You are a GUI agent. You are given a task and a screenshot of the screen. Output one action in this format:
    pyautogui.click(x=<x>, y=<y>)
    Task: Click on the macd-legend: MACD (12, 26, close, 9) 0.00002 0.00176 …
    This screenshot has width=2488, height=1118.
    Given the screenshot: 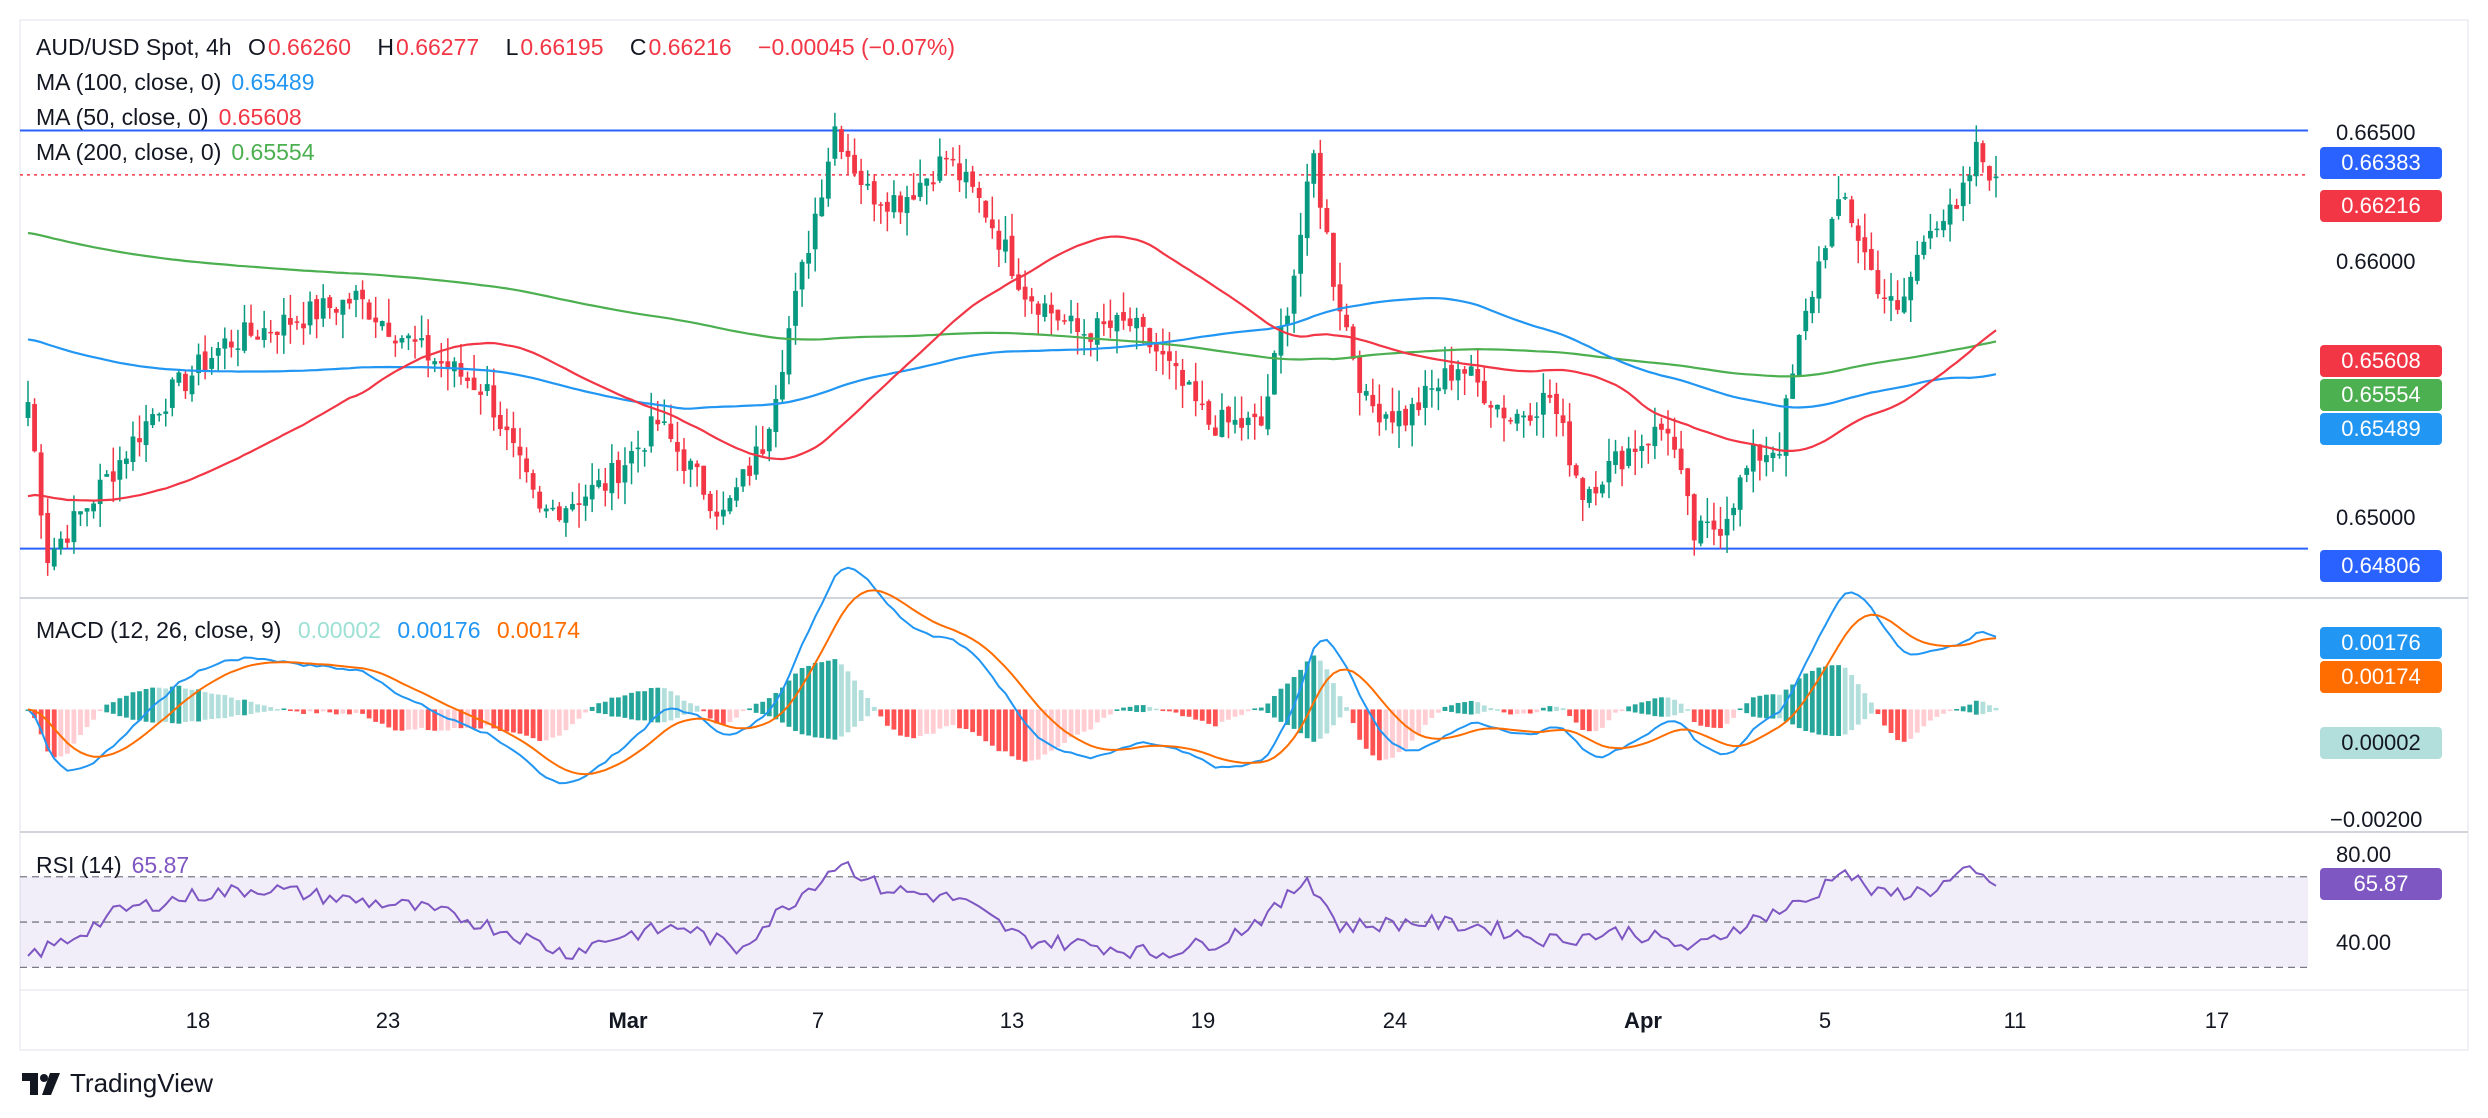 What is the action you would take?
    pyautogui.click(x=313, y=630)
    